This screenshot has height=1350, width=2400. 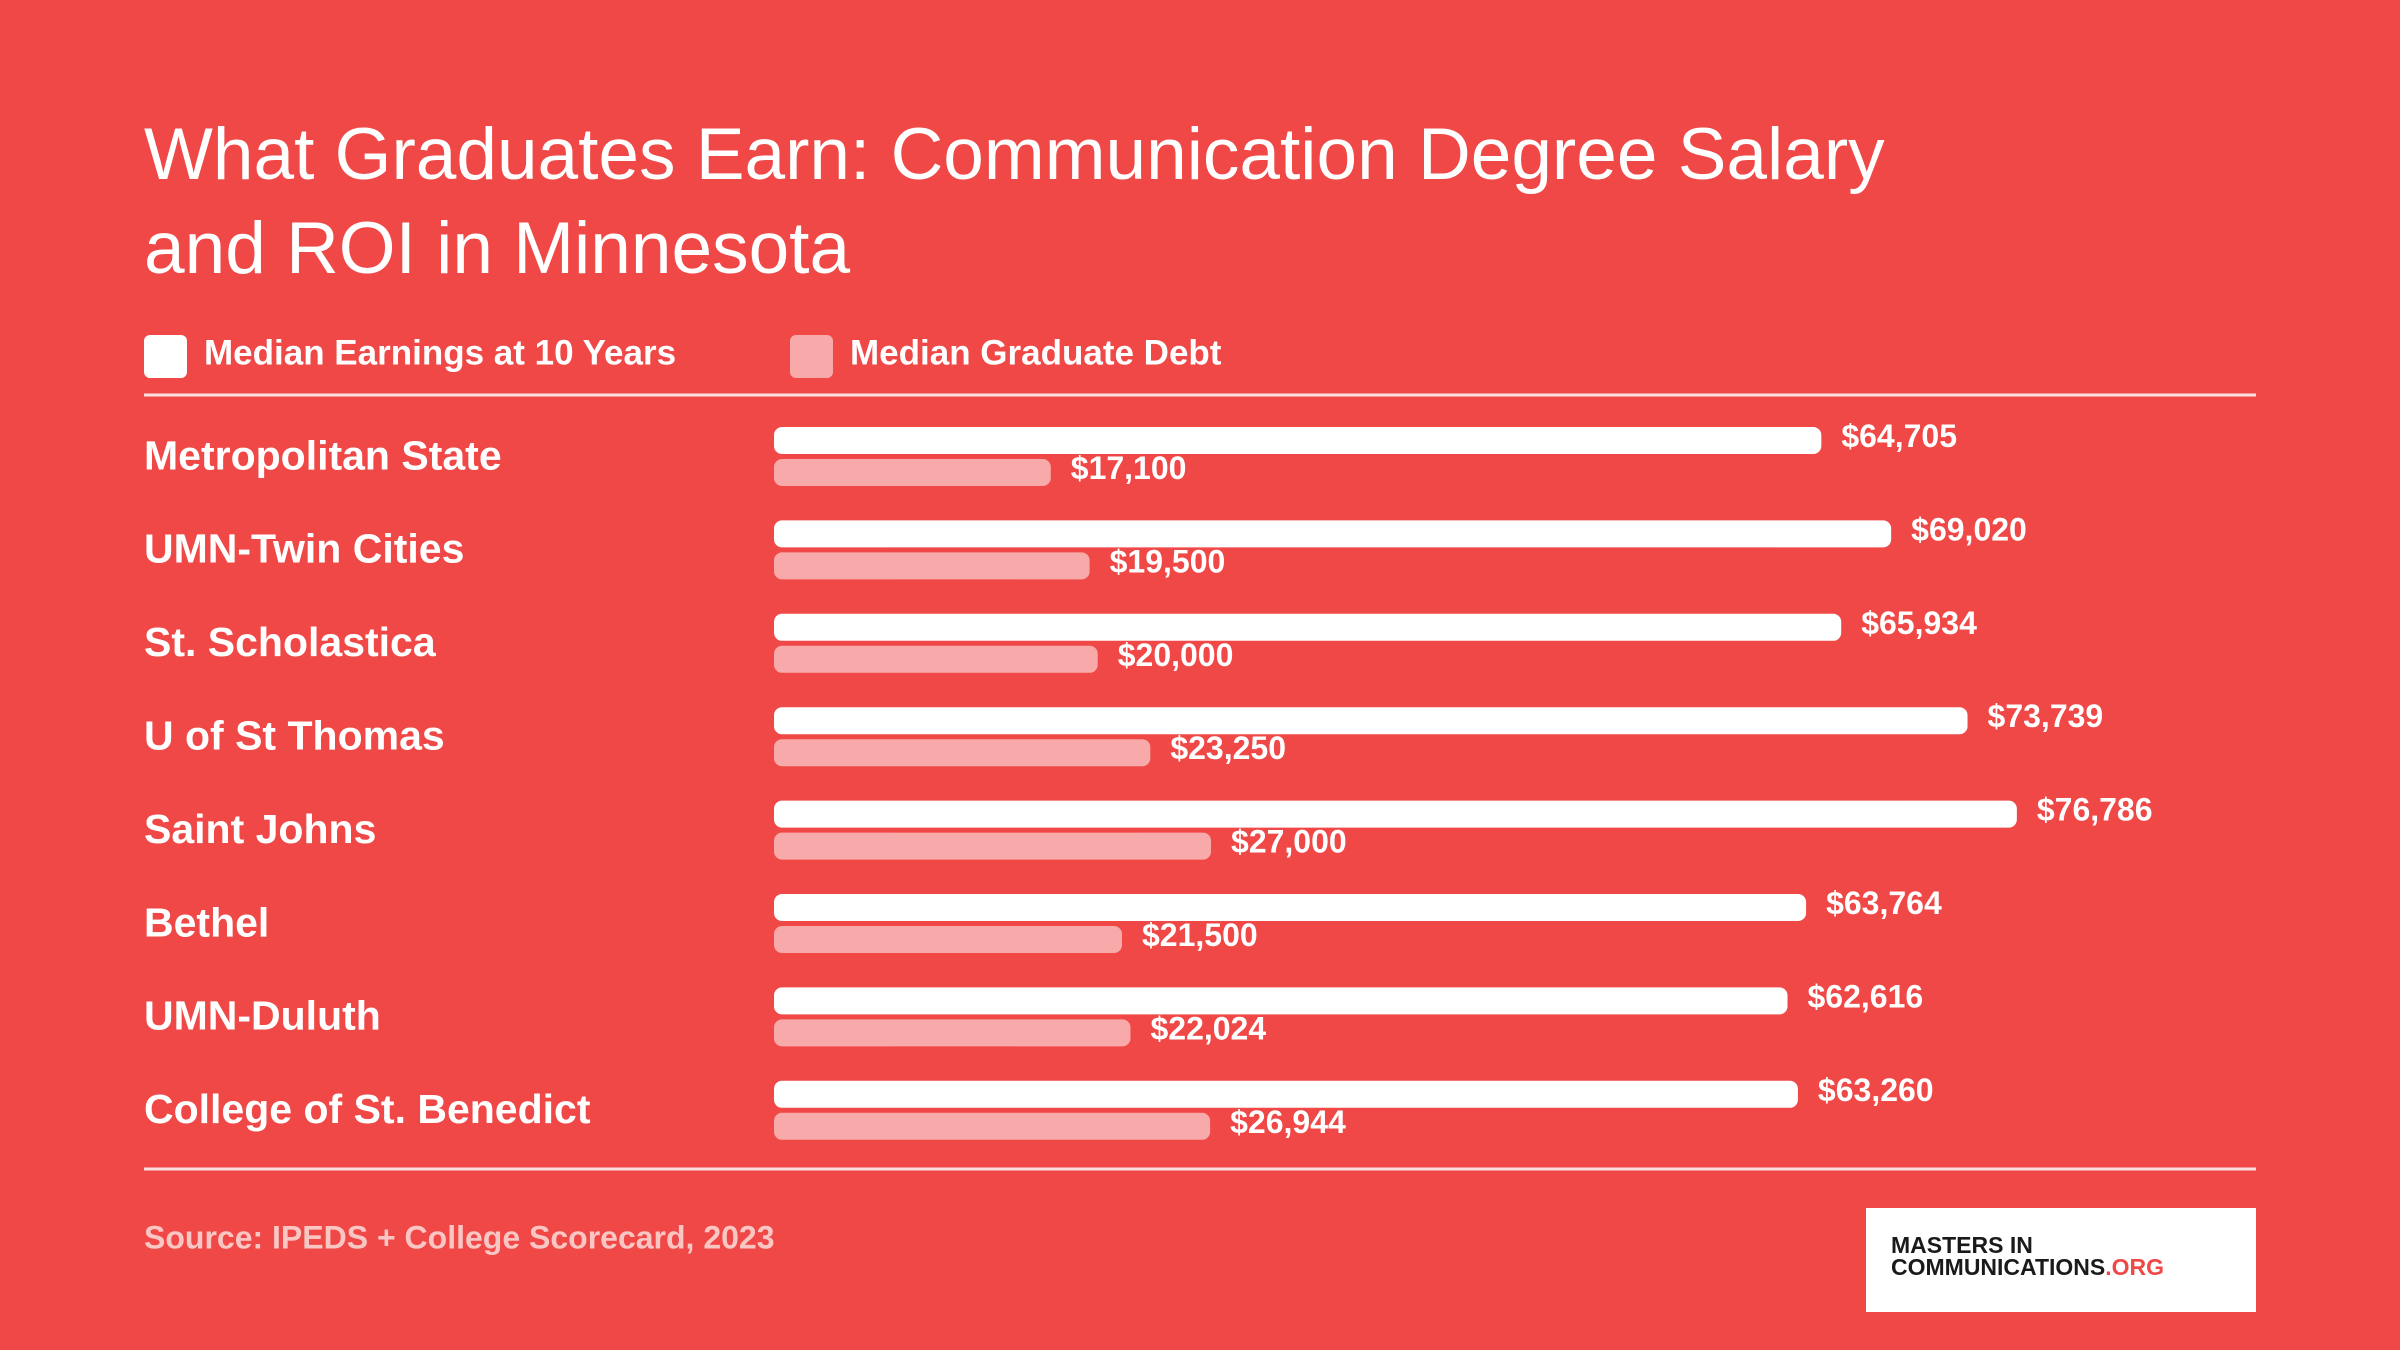 I want to click on value-label: $63,764, so click(x=1884, y=903).